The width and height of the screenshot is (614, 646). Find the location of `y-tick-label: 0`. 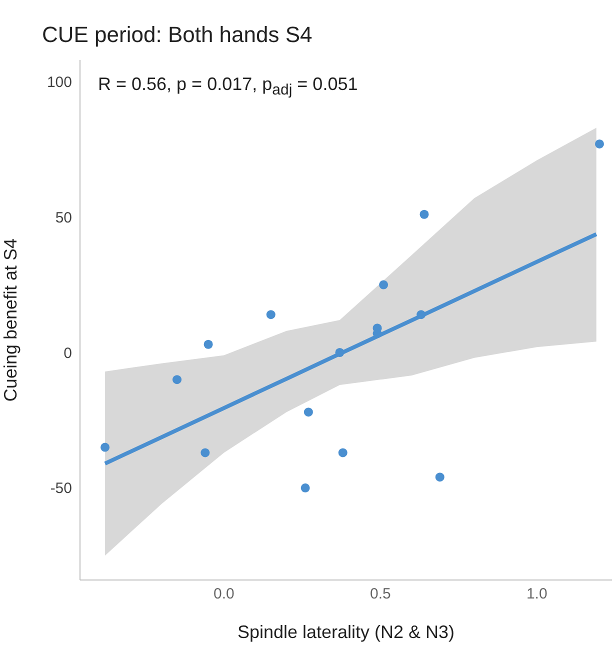

y-tick-label: 0 is located at coordinates (68, 353).